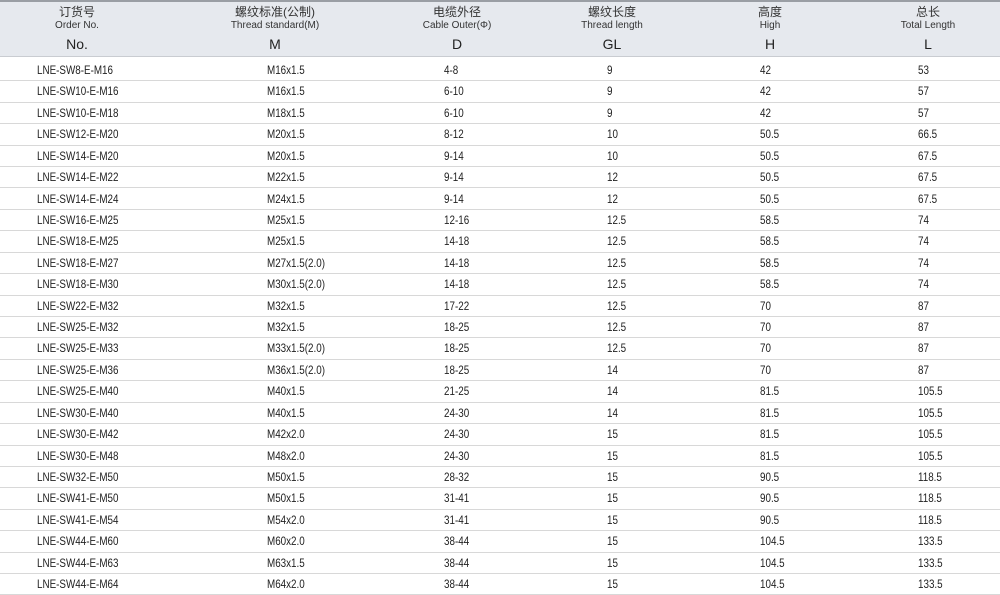 This screenshot has width=1000, height=595. What do you see at coordinates (78, 541) in the screenshot?
I see `cell-order-no: LNE-SW44-E-M60` at bounding box center [78, 541].